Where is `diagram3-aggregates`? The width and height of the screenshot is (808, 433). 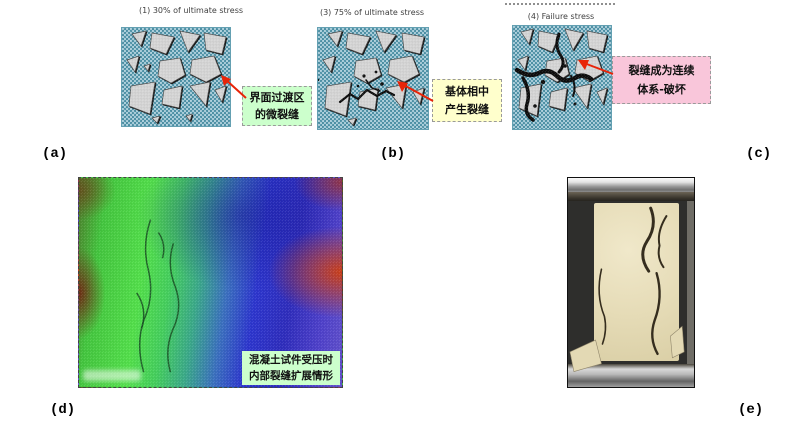 diagram3-aggregates is located at coordinates (561, 75).